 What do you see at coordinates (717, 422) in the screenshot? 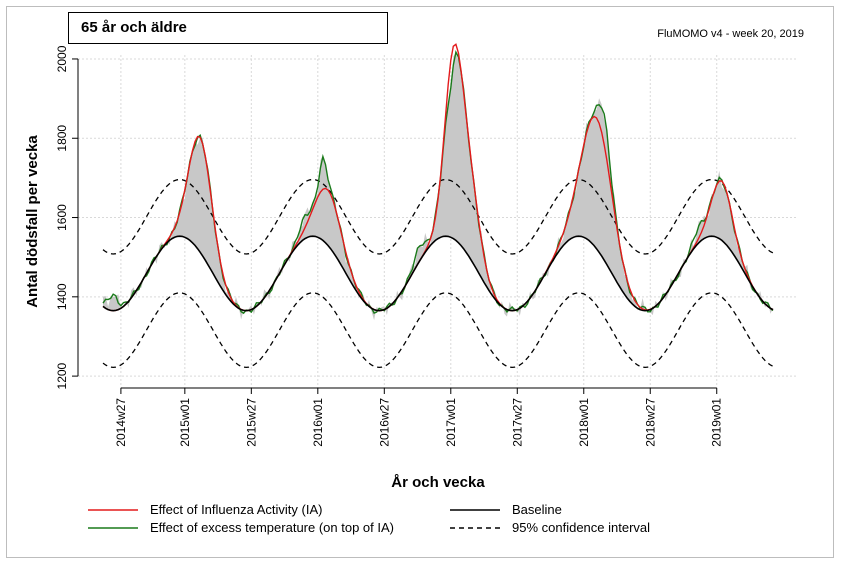
I see `x-tick-label: 2019w01` at bounding box center [717, 422].